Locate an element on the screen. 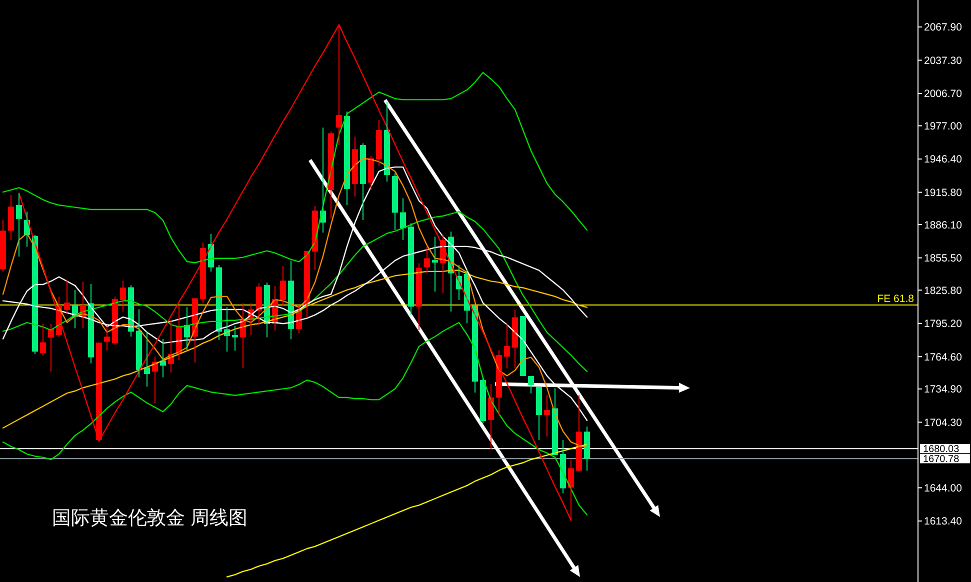 This screenshot has height=582, width=971. y-tick-label: 1915.80 is located at coordinates (943, 192).